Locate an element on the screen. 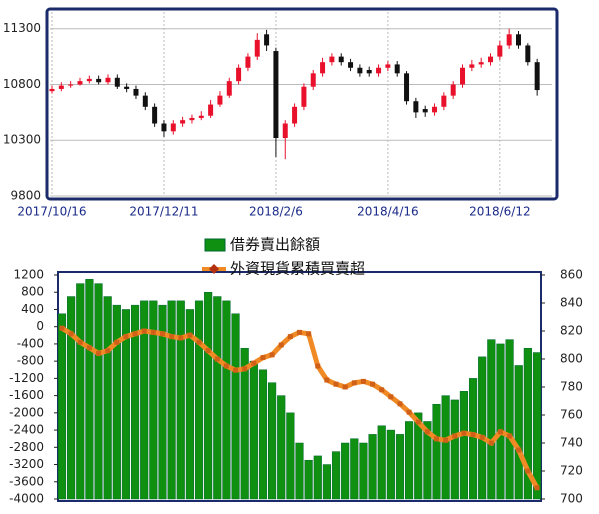 The image size is (599, 514). y-tick-label: -1200 is located at coordinates (26, 378).